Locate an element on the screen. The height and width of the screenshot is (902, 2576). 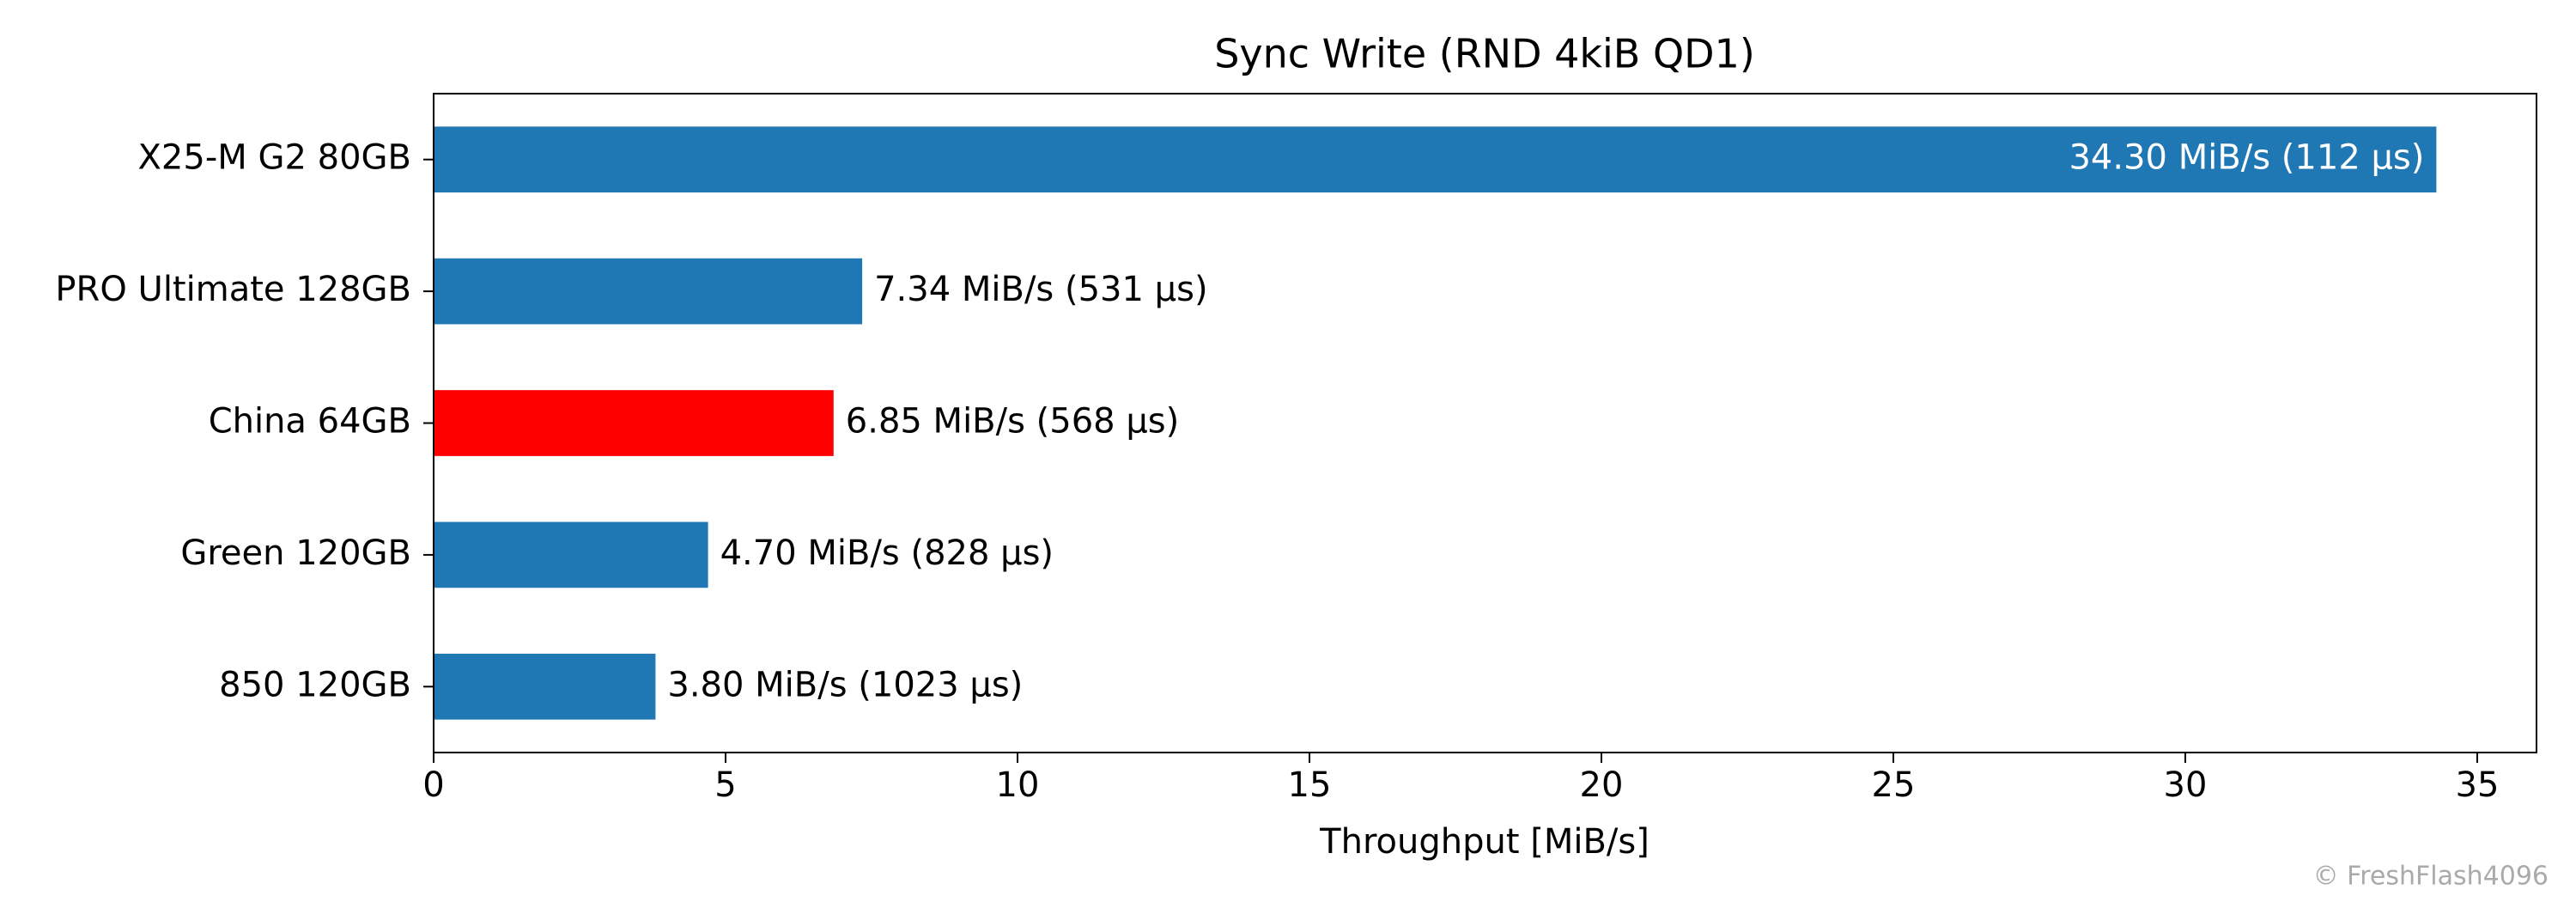
value-label: 4.70 MiB/s (828 µs) is located at coordinates (887, 553).